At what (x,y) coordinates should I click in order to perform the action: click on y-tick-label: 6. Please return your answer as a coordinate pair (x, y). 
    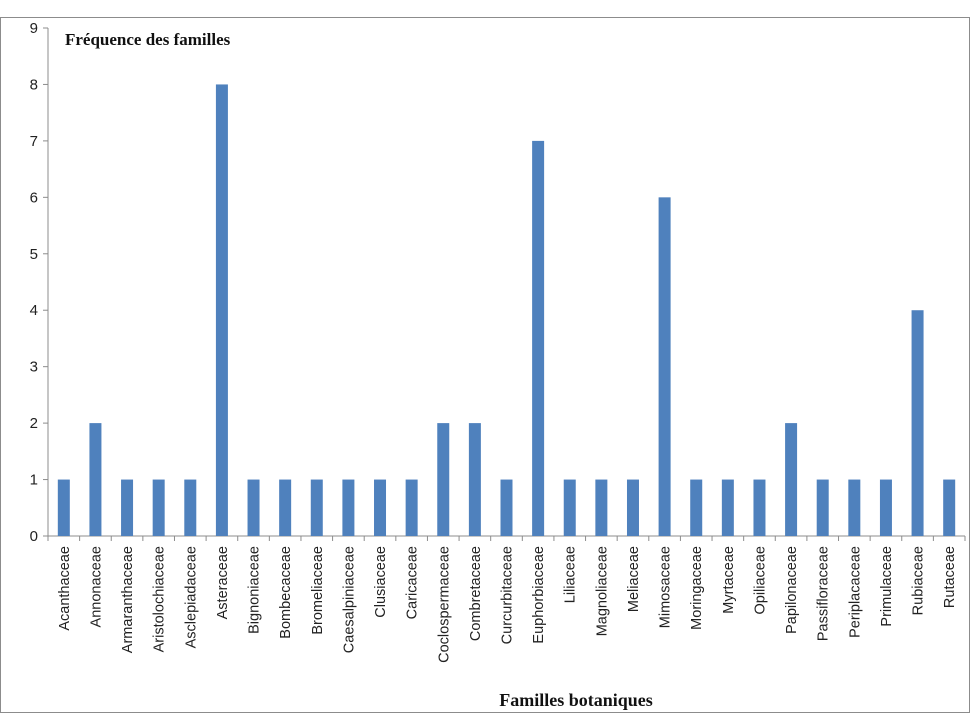
    Looking at the image, I should click on (34, 197).